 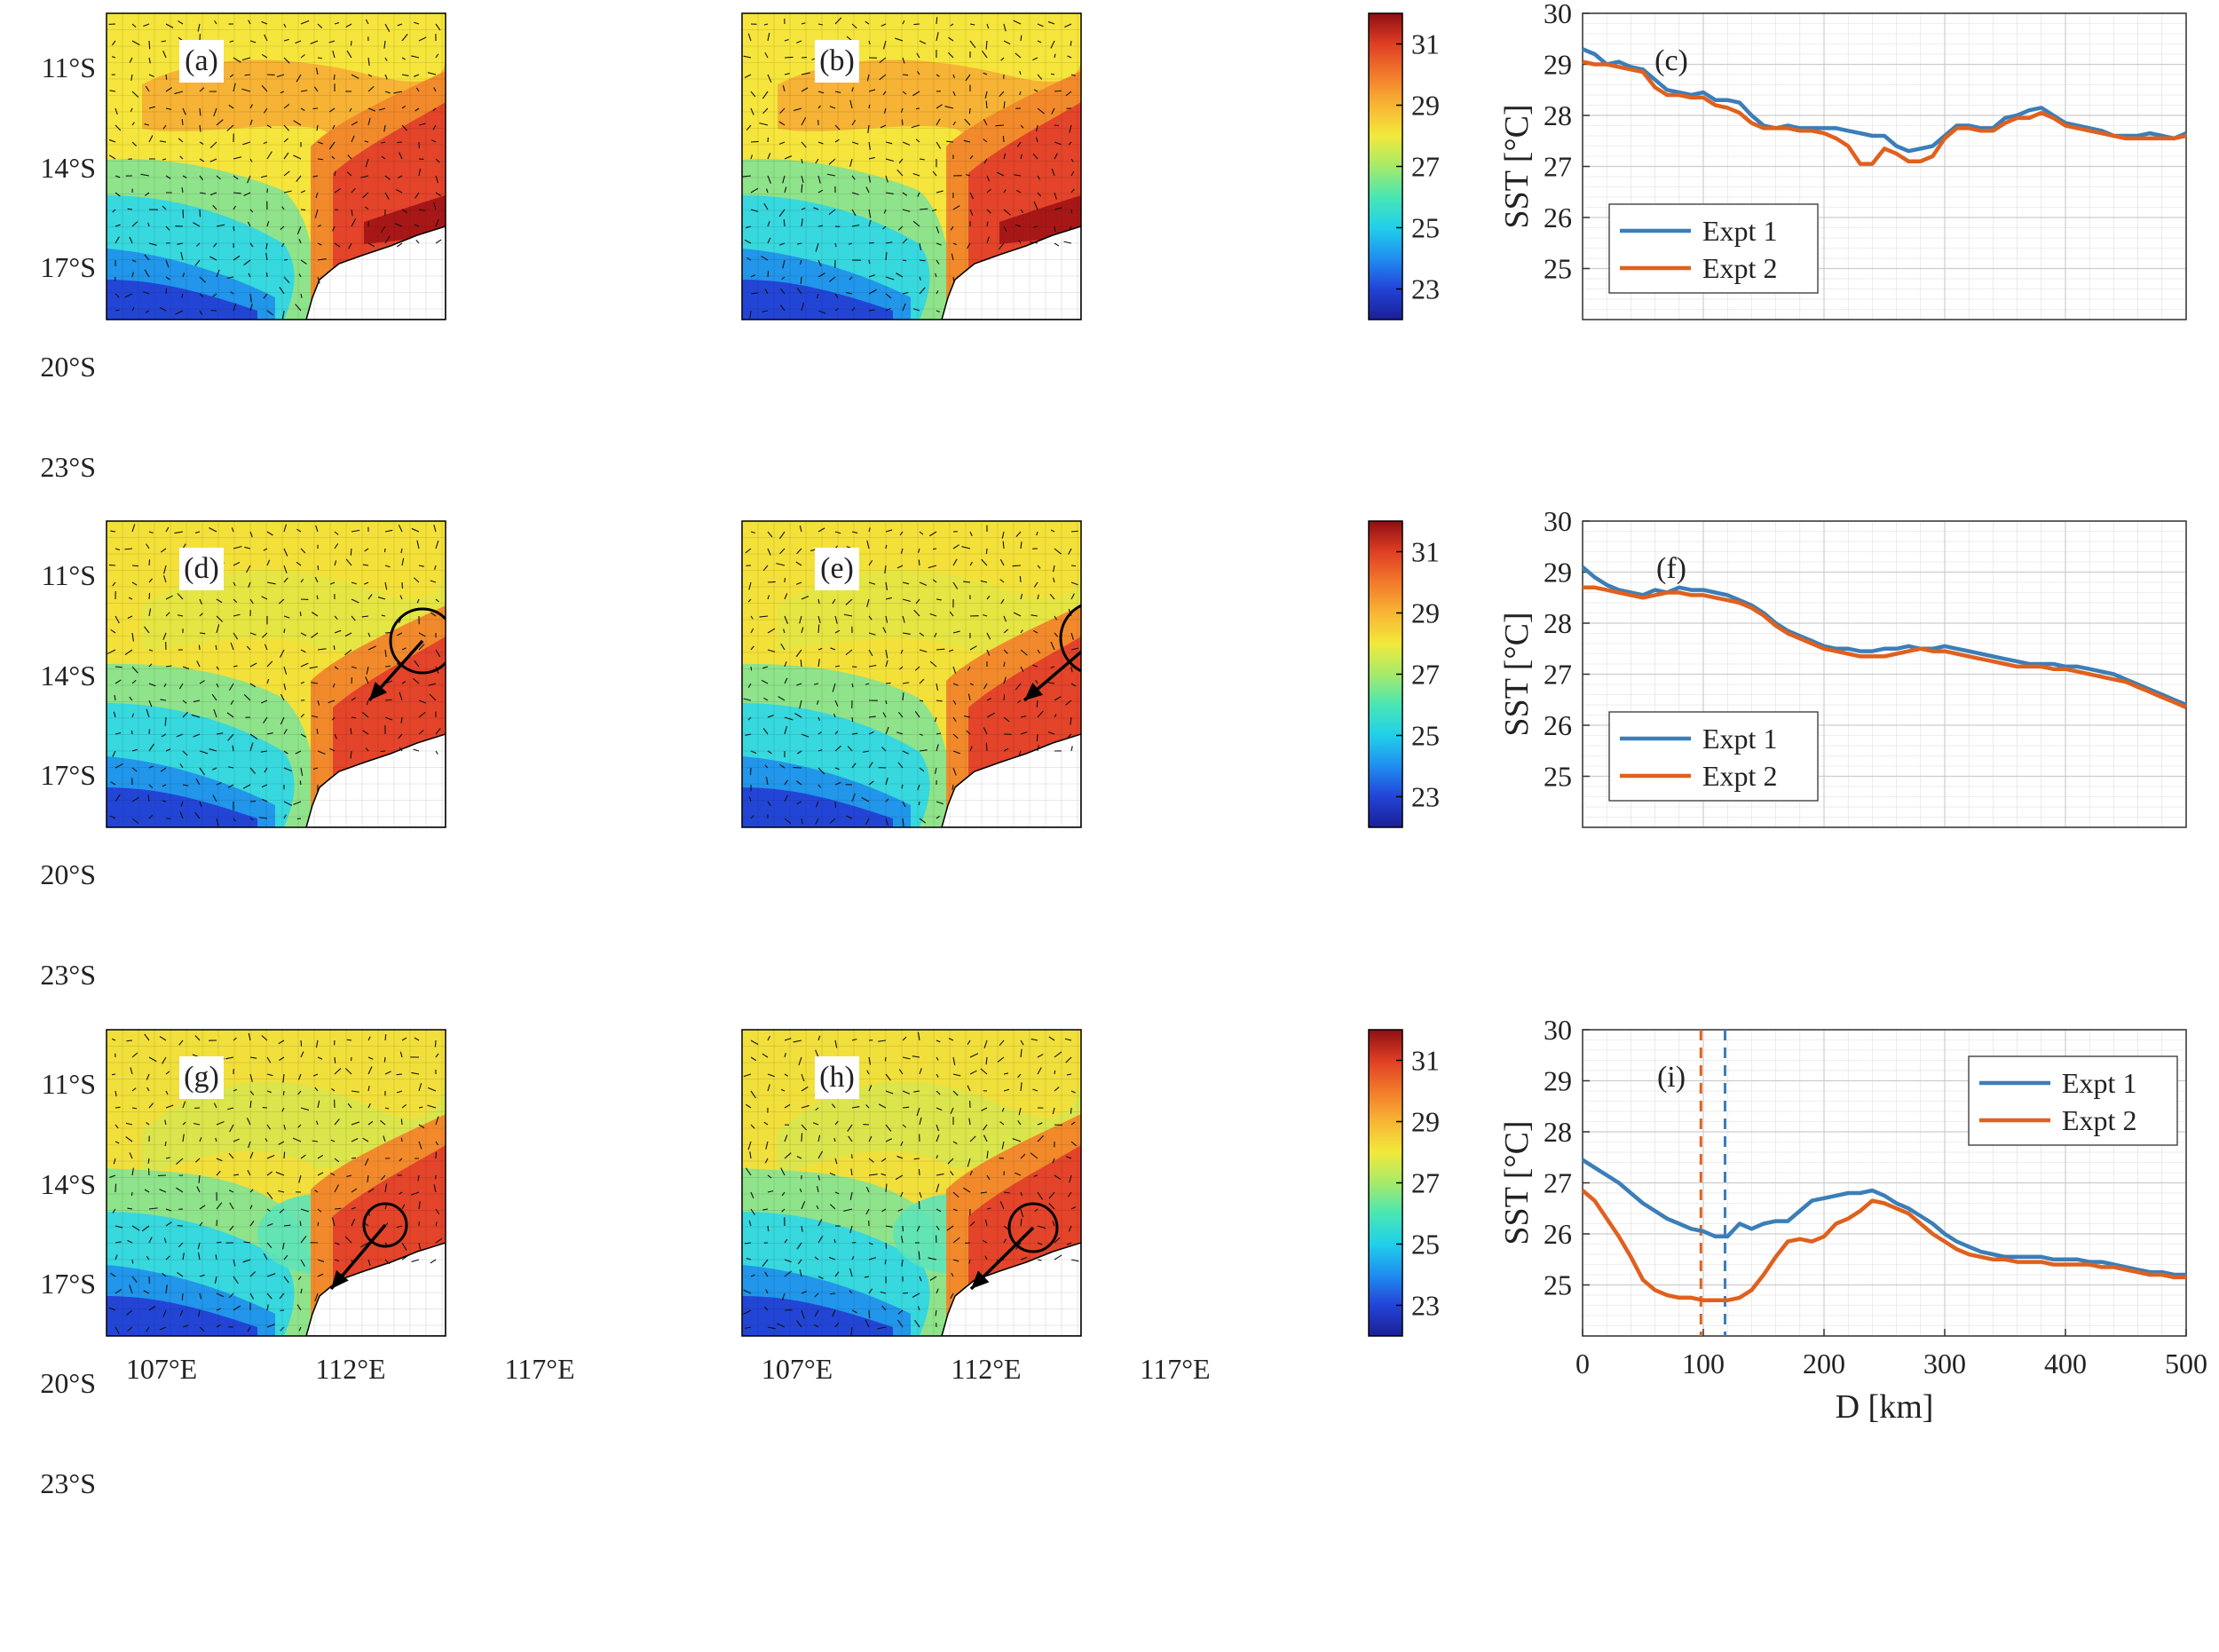 What do you see at coordinates (68, 367) in the screenshot?
I see `lat-tick-label: 20°S` at bounding box center [68, 367].